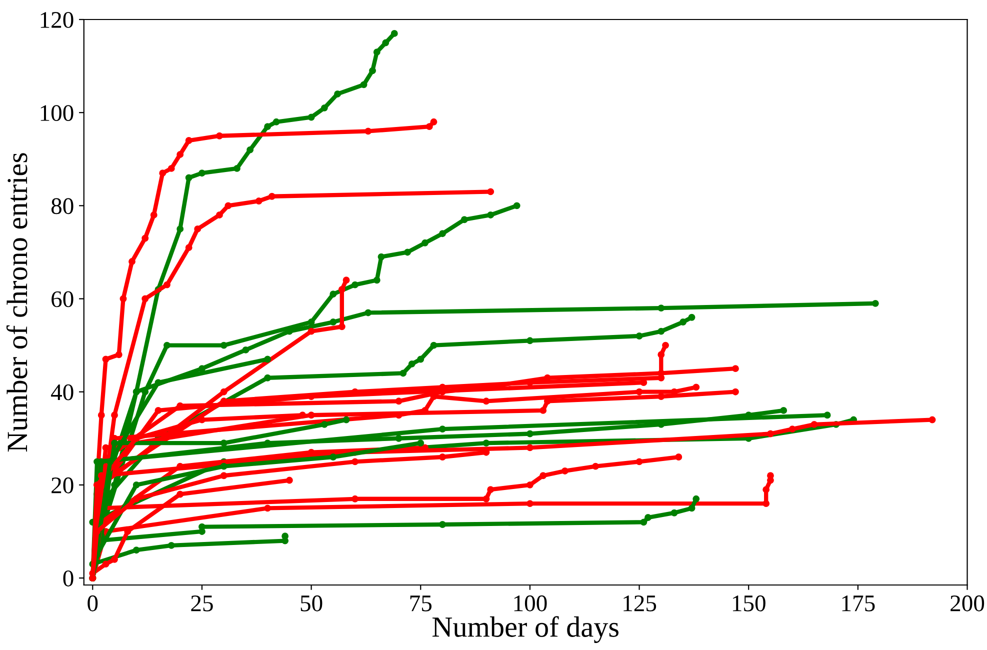 Image resolution: width=987 pixels, height=650 pixels. I want to click on y-axis-title: Number of chrono entries, so click(17, 302).